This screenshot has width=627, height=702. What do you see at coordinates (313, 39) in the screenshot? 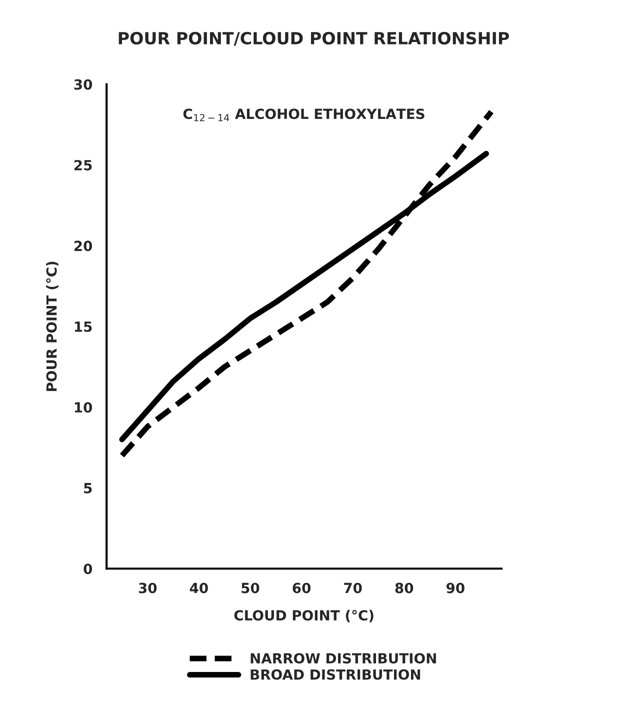
I see `chart-title: POUR POINT/CLOUD POINT RELATIONSHIP` at bounding box center [313, 39].